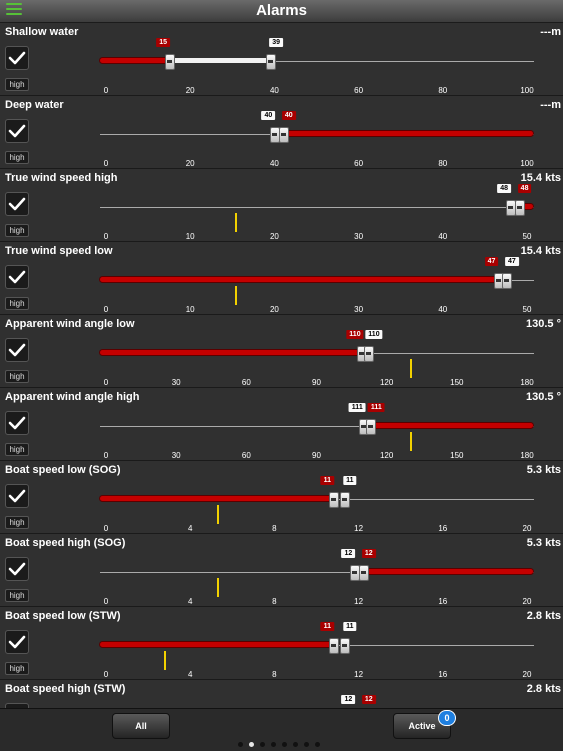  I want to click on alarm-current-value: 5.3 kts, so click(543, 543).